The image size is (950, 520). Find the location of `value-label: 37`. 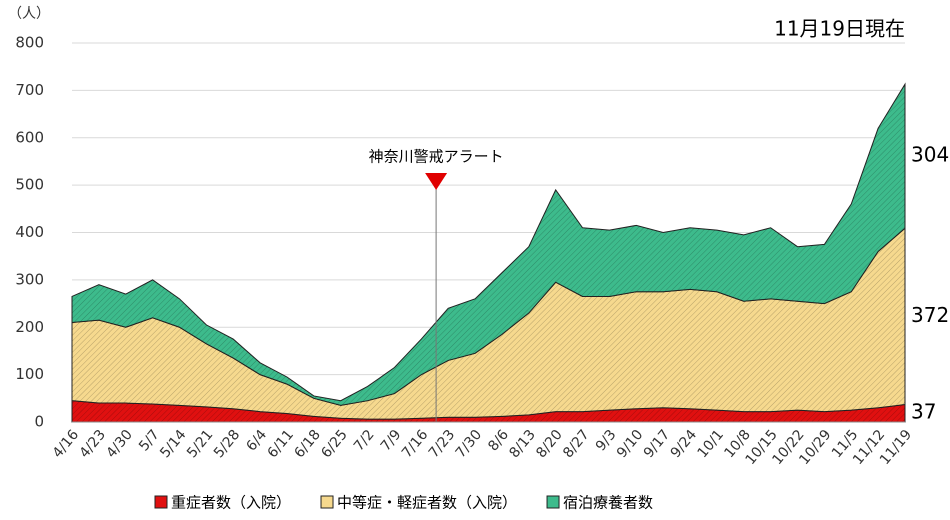

value-label: 37 is located at coordinates (923, 412).